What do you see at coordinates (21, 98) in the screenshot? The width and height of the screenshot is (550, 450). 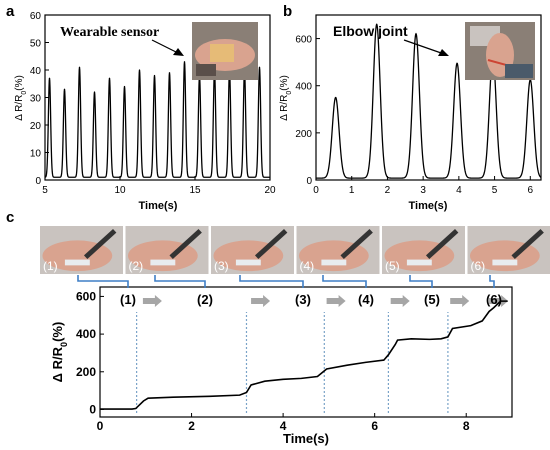 I see `chart-a-ylabel: Δ R/R0(%)` at bounding box center [21, 98].